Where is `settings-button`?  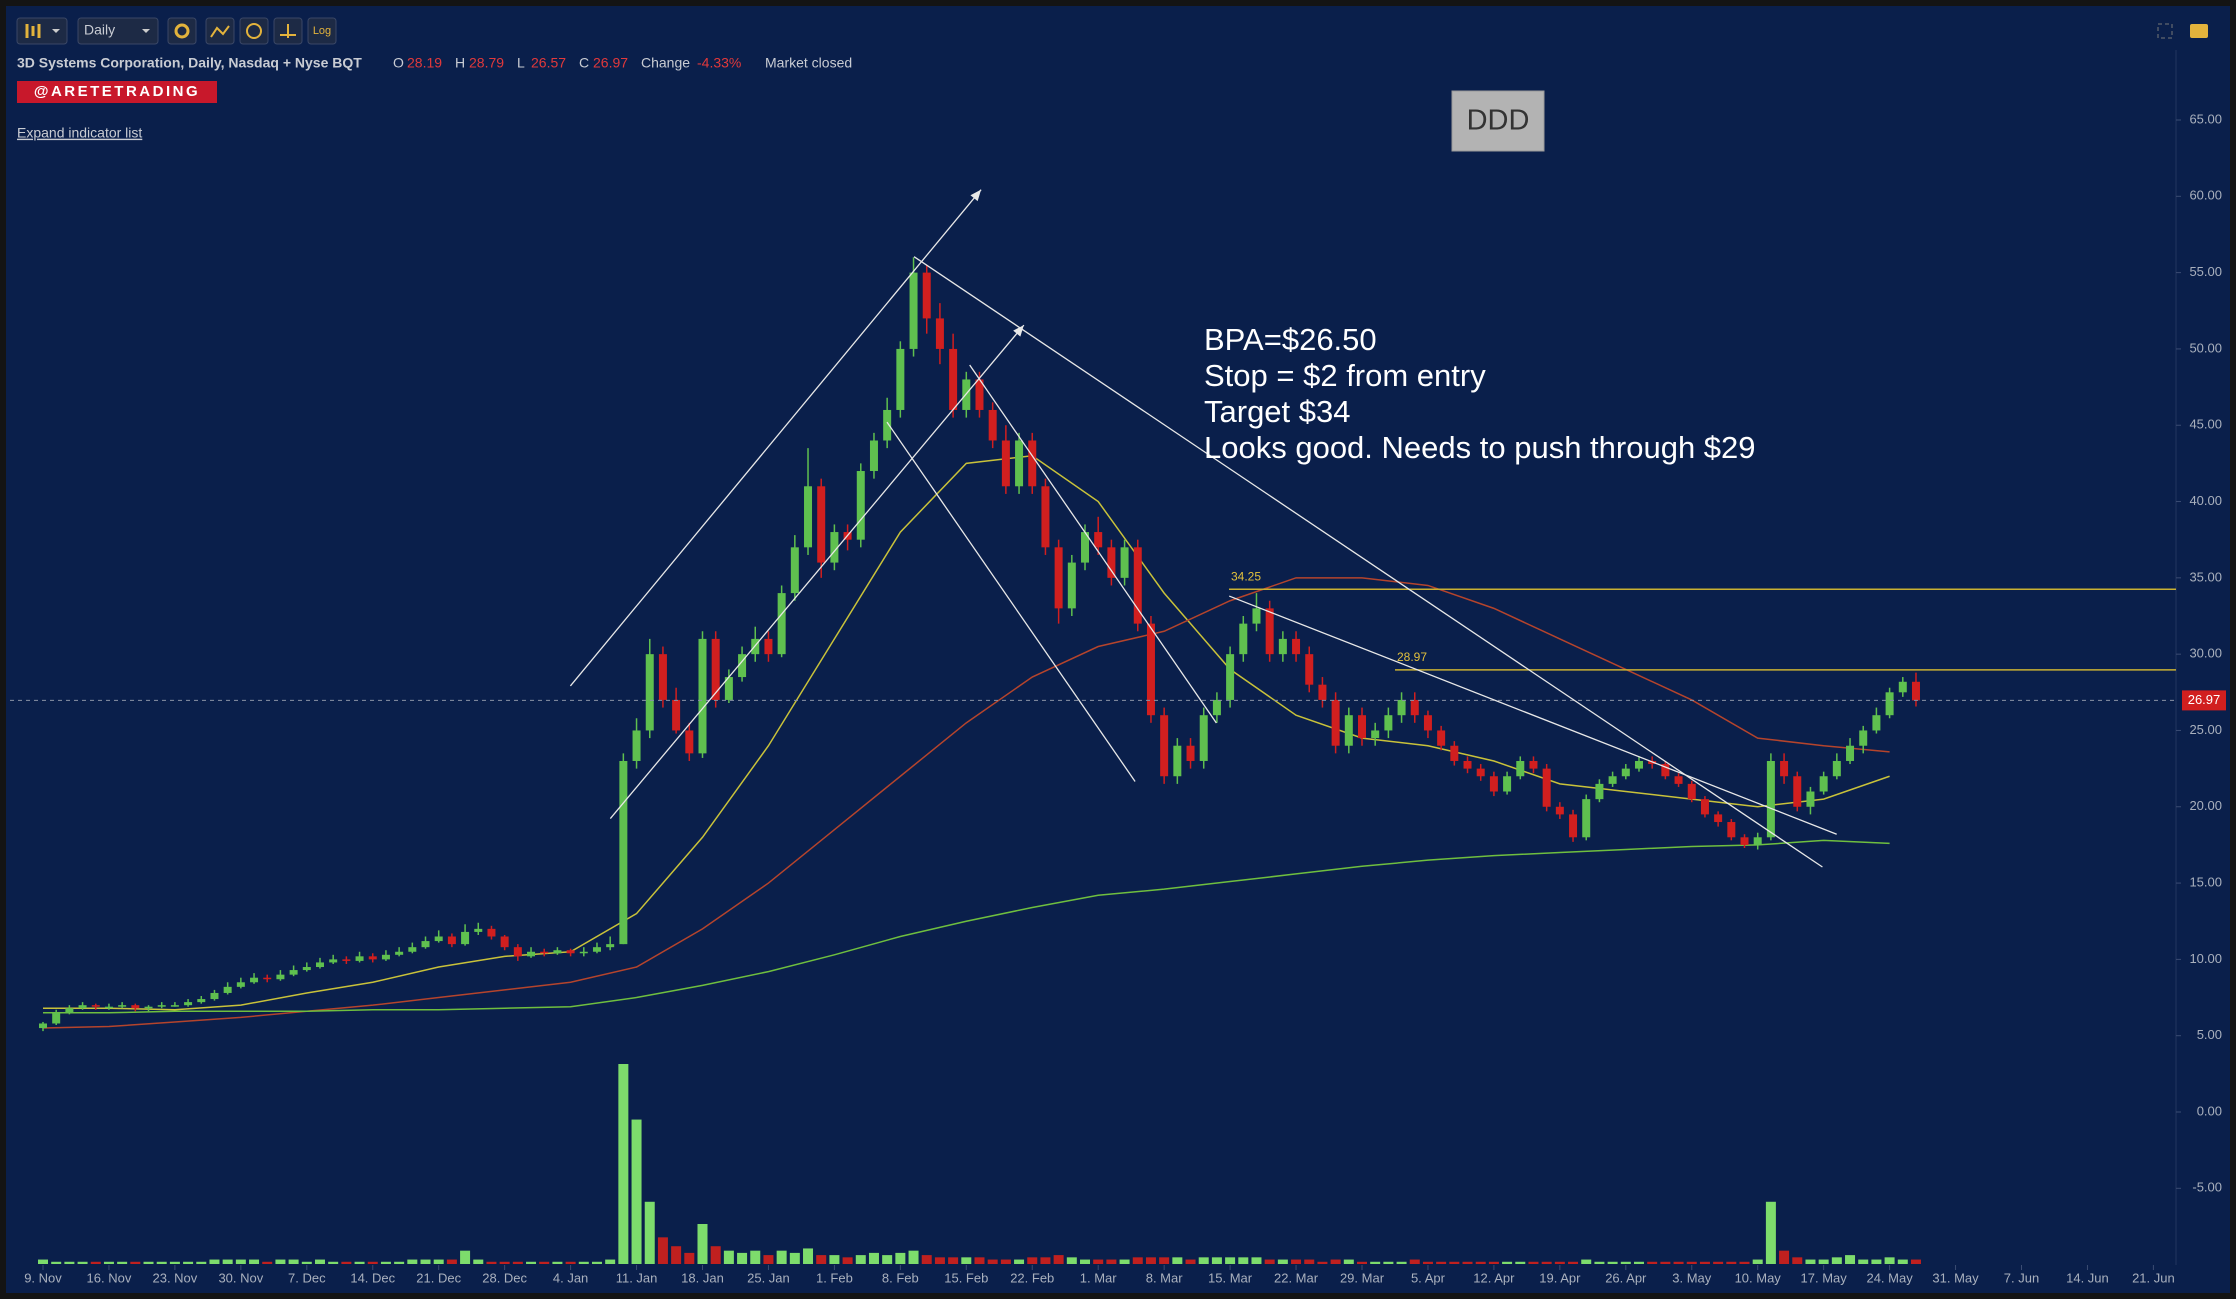
settings-button is located at coordinates (182, 31).